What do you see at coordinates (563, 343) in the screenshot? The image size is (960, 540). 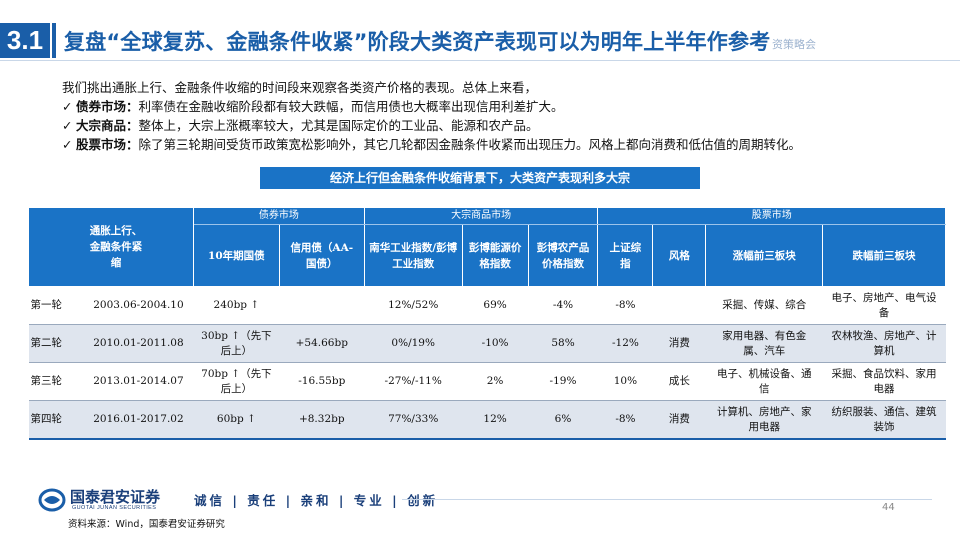 I see `cell-agri: 58%` at bounding box center [563, 343].